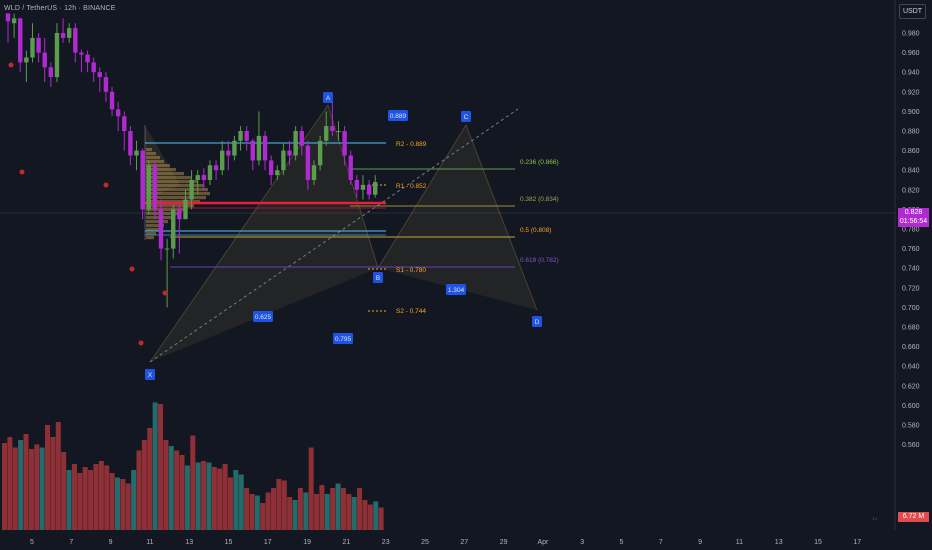 This screenshot has width=932, height=550. Describe the element at coordinates (411, 144) in the screenshot. I see `level-r2-label: R2 - 0.889` at that location.